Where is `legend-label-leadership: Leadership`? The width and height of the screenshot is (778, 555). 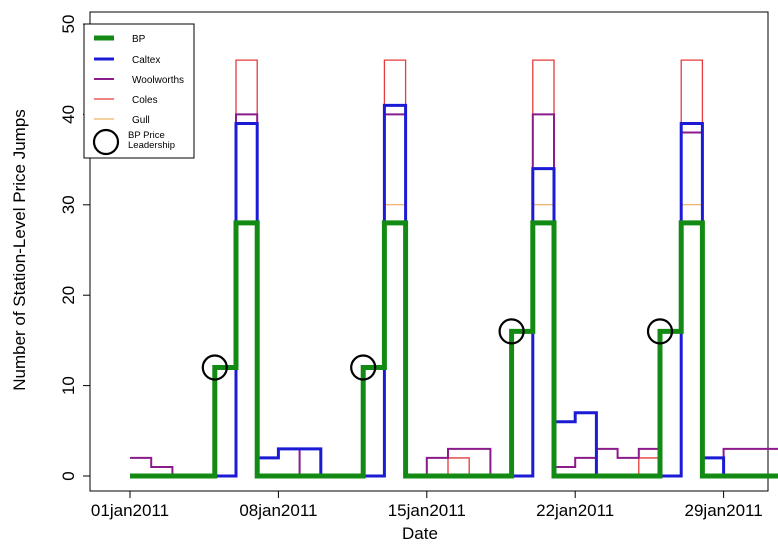 legend-label-leadership: Leadership is located at coordinates (151, 145).